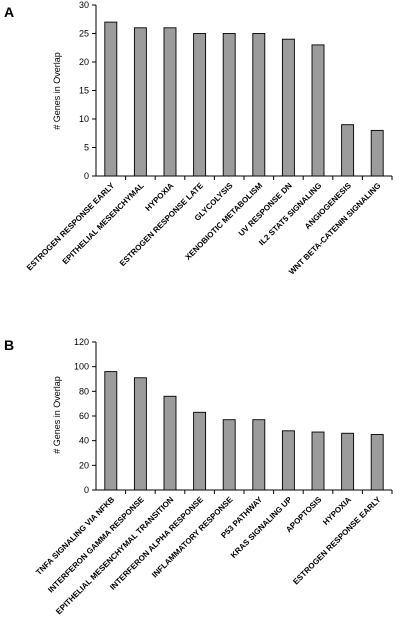 The height and width of the screenshot is (640, 400). Describe the element at coordinates (57, 91) in the screenshot. I see `panel-a-y-axis-label: # Genes in Overlap` at that location.